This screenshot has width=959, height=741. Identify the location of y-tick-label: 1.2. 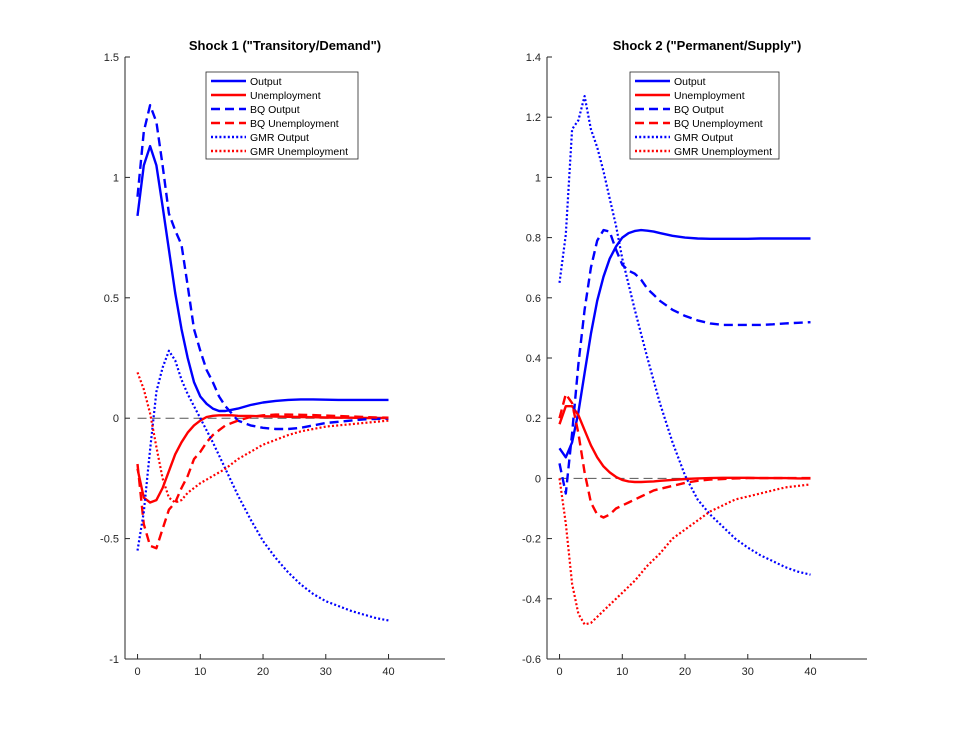
(533, 118).